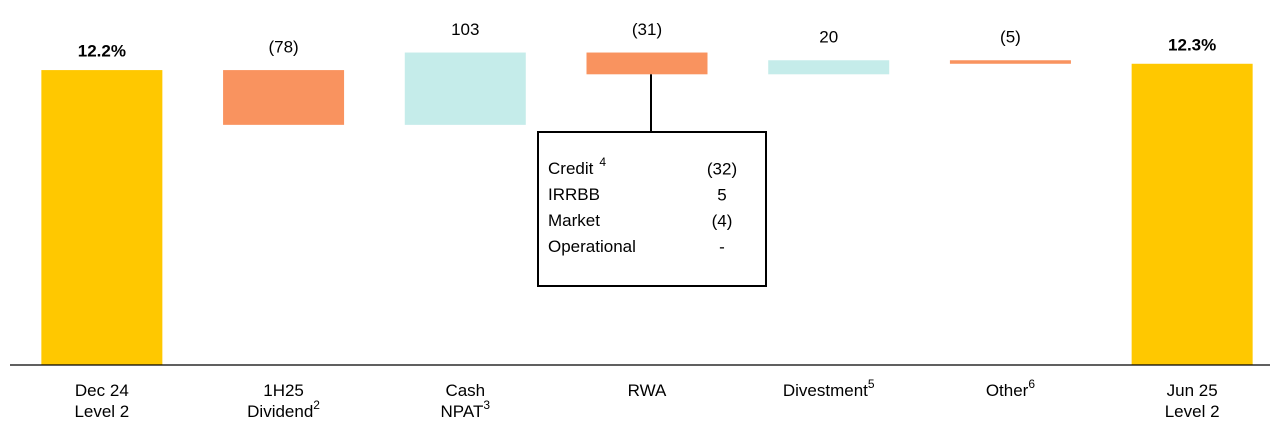  I want to click on x-tick-label: RWA, so click(647, 390).